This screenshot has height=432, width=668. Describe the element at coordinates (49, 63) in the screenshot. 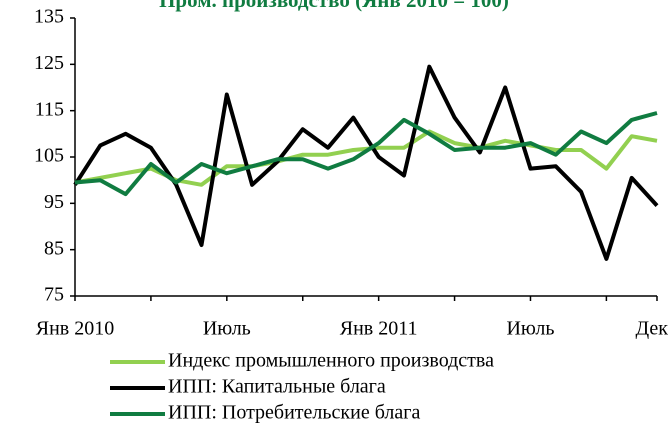

I see `y-tick-label: 125` at that location.